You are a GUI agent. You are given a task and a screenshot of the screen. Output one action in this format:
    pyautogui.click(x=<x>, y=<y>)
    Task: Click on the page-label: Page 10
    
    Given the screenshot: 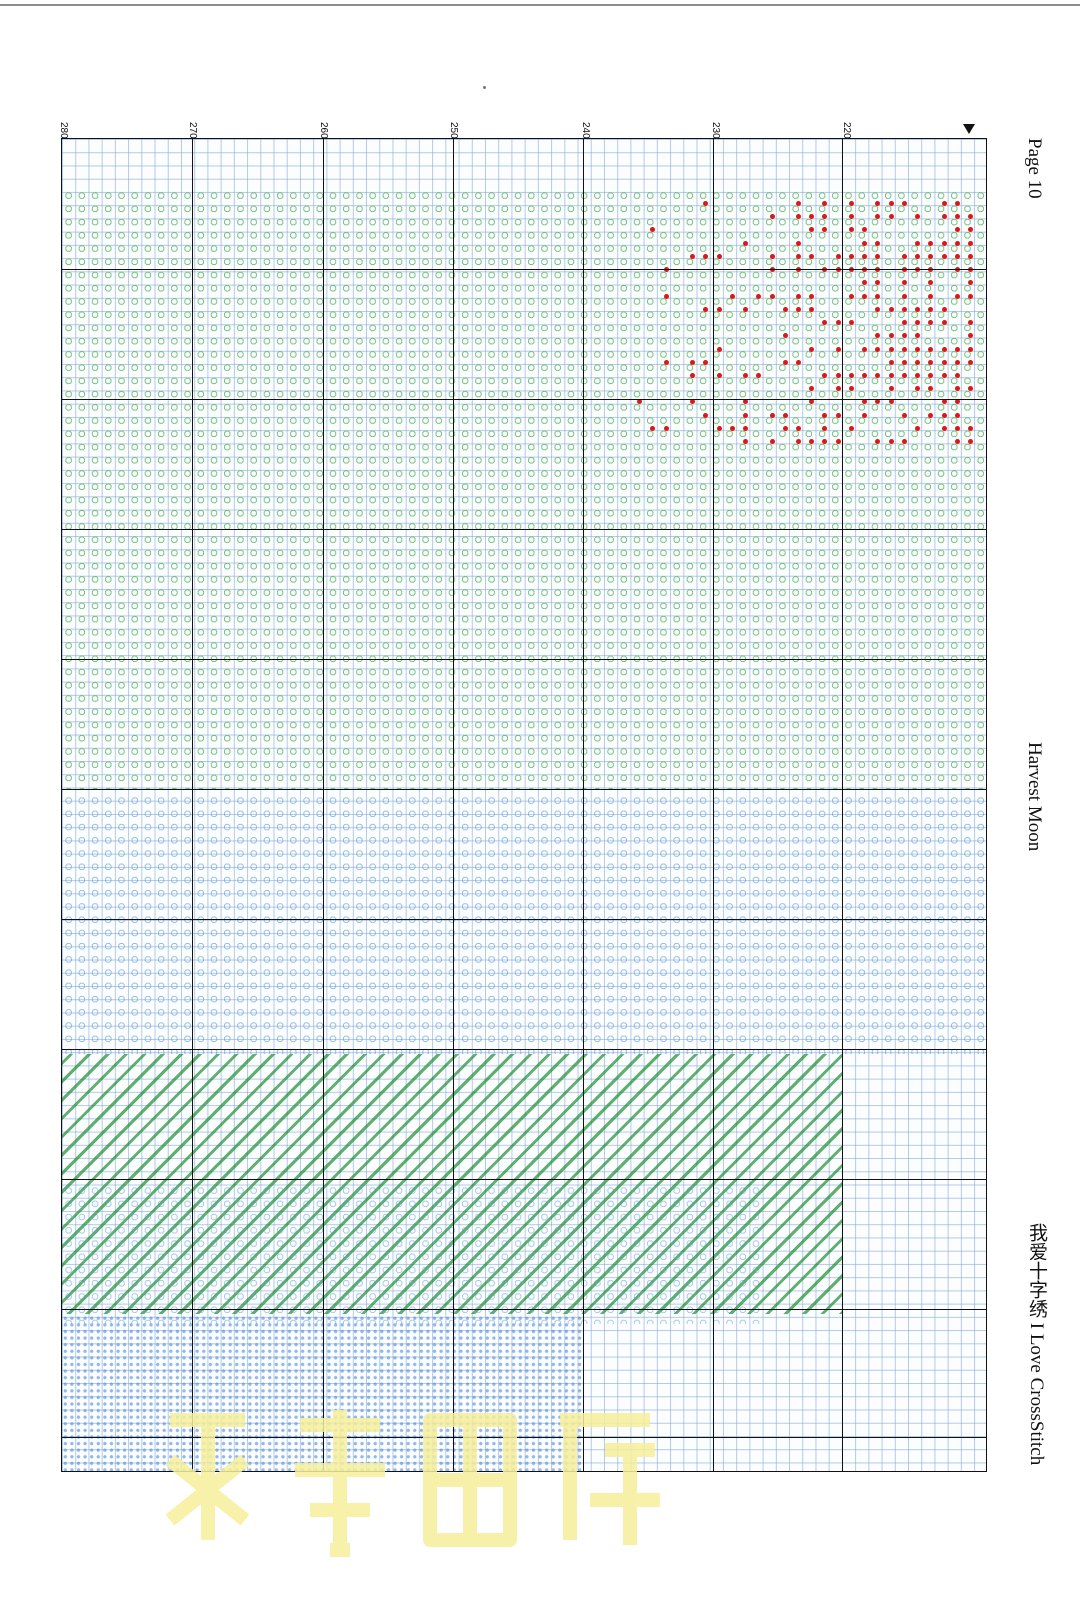 What is the action you would take?
    pyautogui.click(x=1034, y=168)
    